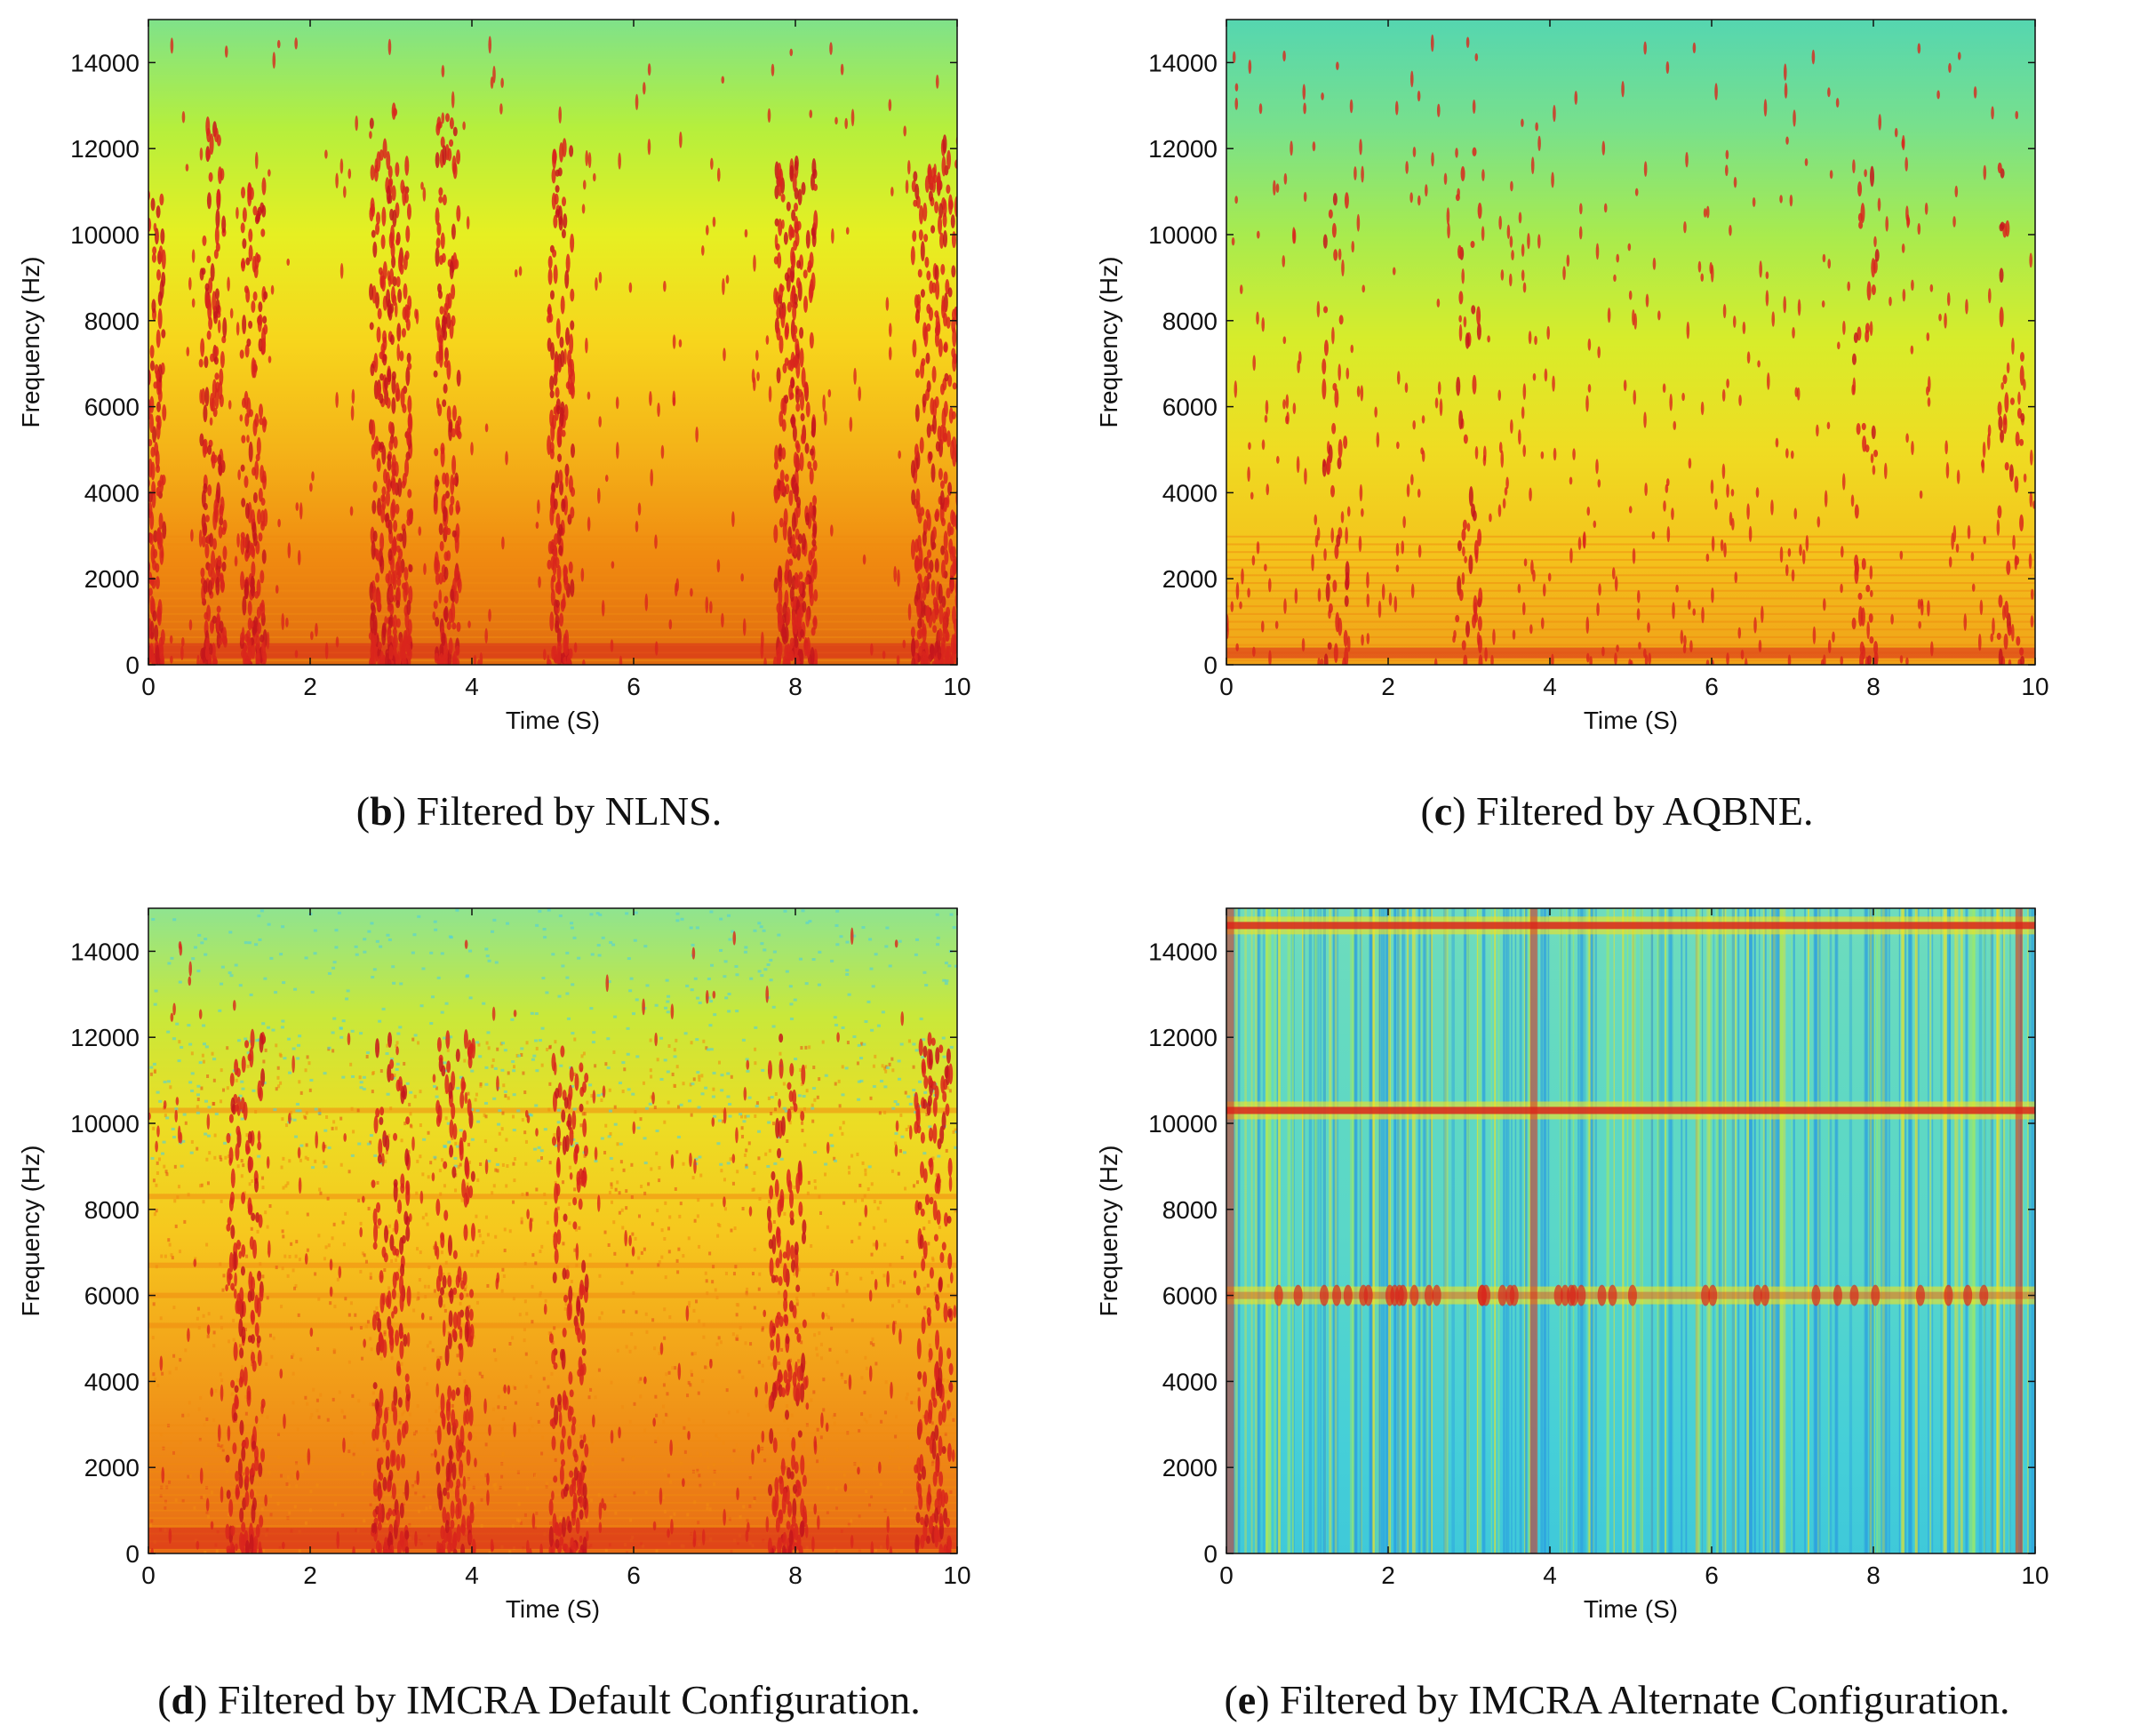 Image resolution: width=2156 pixels, height=1733 pixels. What do you see at coordinates (1298, 1295) in the screenshot?
I see `tonal-speckle` at bounding box center [1298, 1295].